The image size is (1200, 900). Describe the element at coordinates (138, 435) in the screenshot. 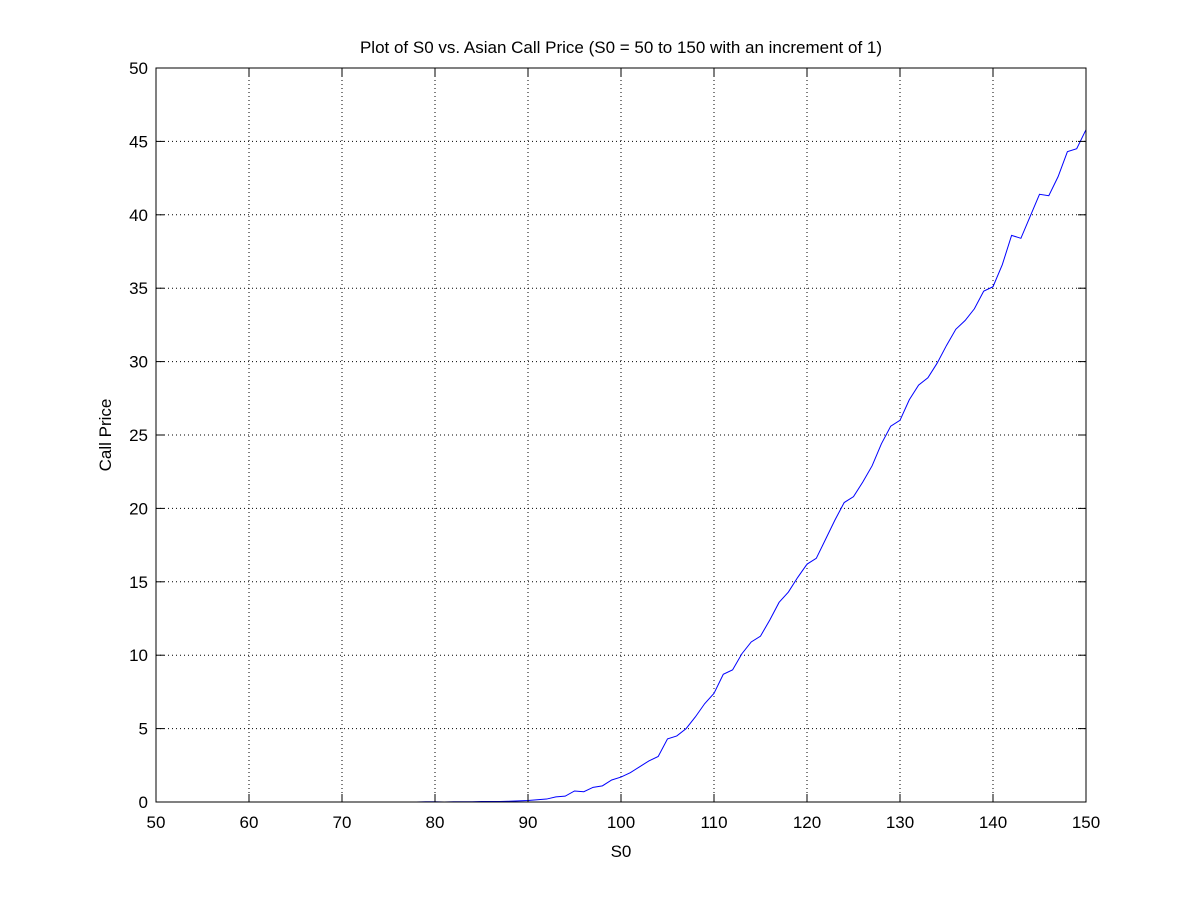

I see `y-tick-label: 25` at that location.